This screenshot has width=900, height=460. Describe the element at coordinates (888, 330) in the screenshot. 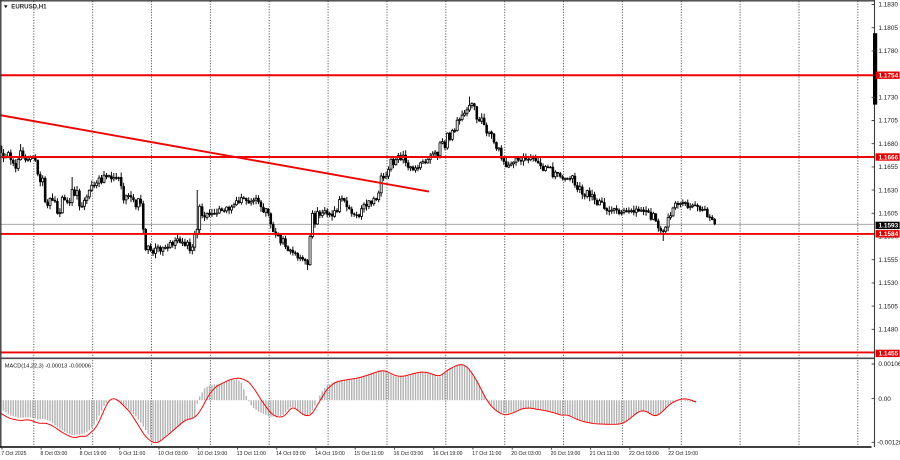

I see `svg-text: 1.1480` at that location.